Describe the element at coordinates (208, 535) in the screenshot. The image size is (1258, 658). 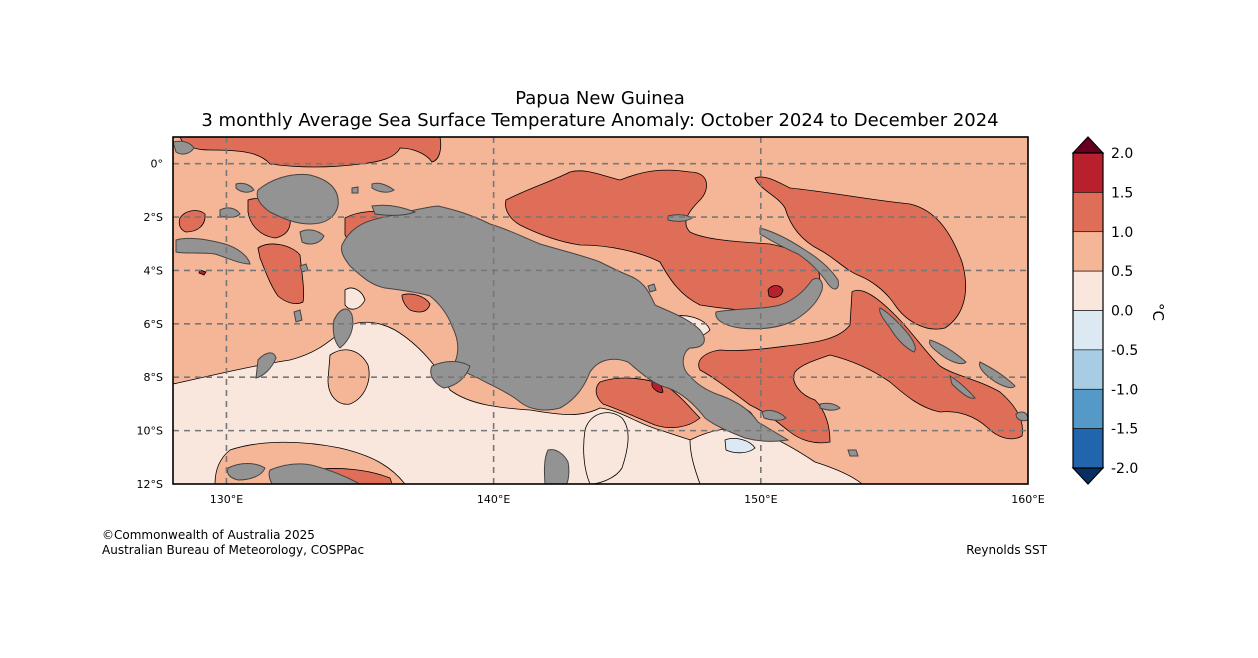
I see `copyright-text: ©Commonwealth of Australia 2025` at that location.